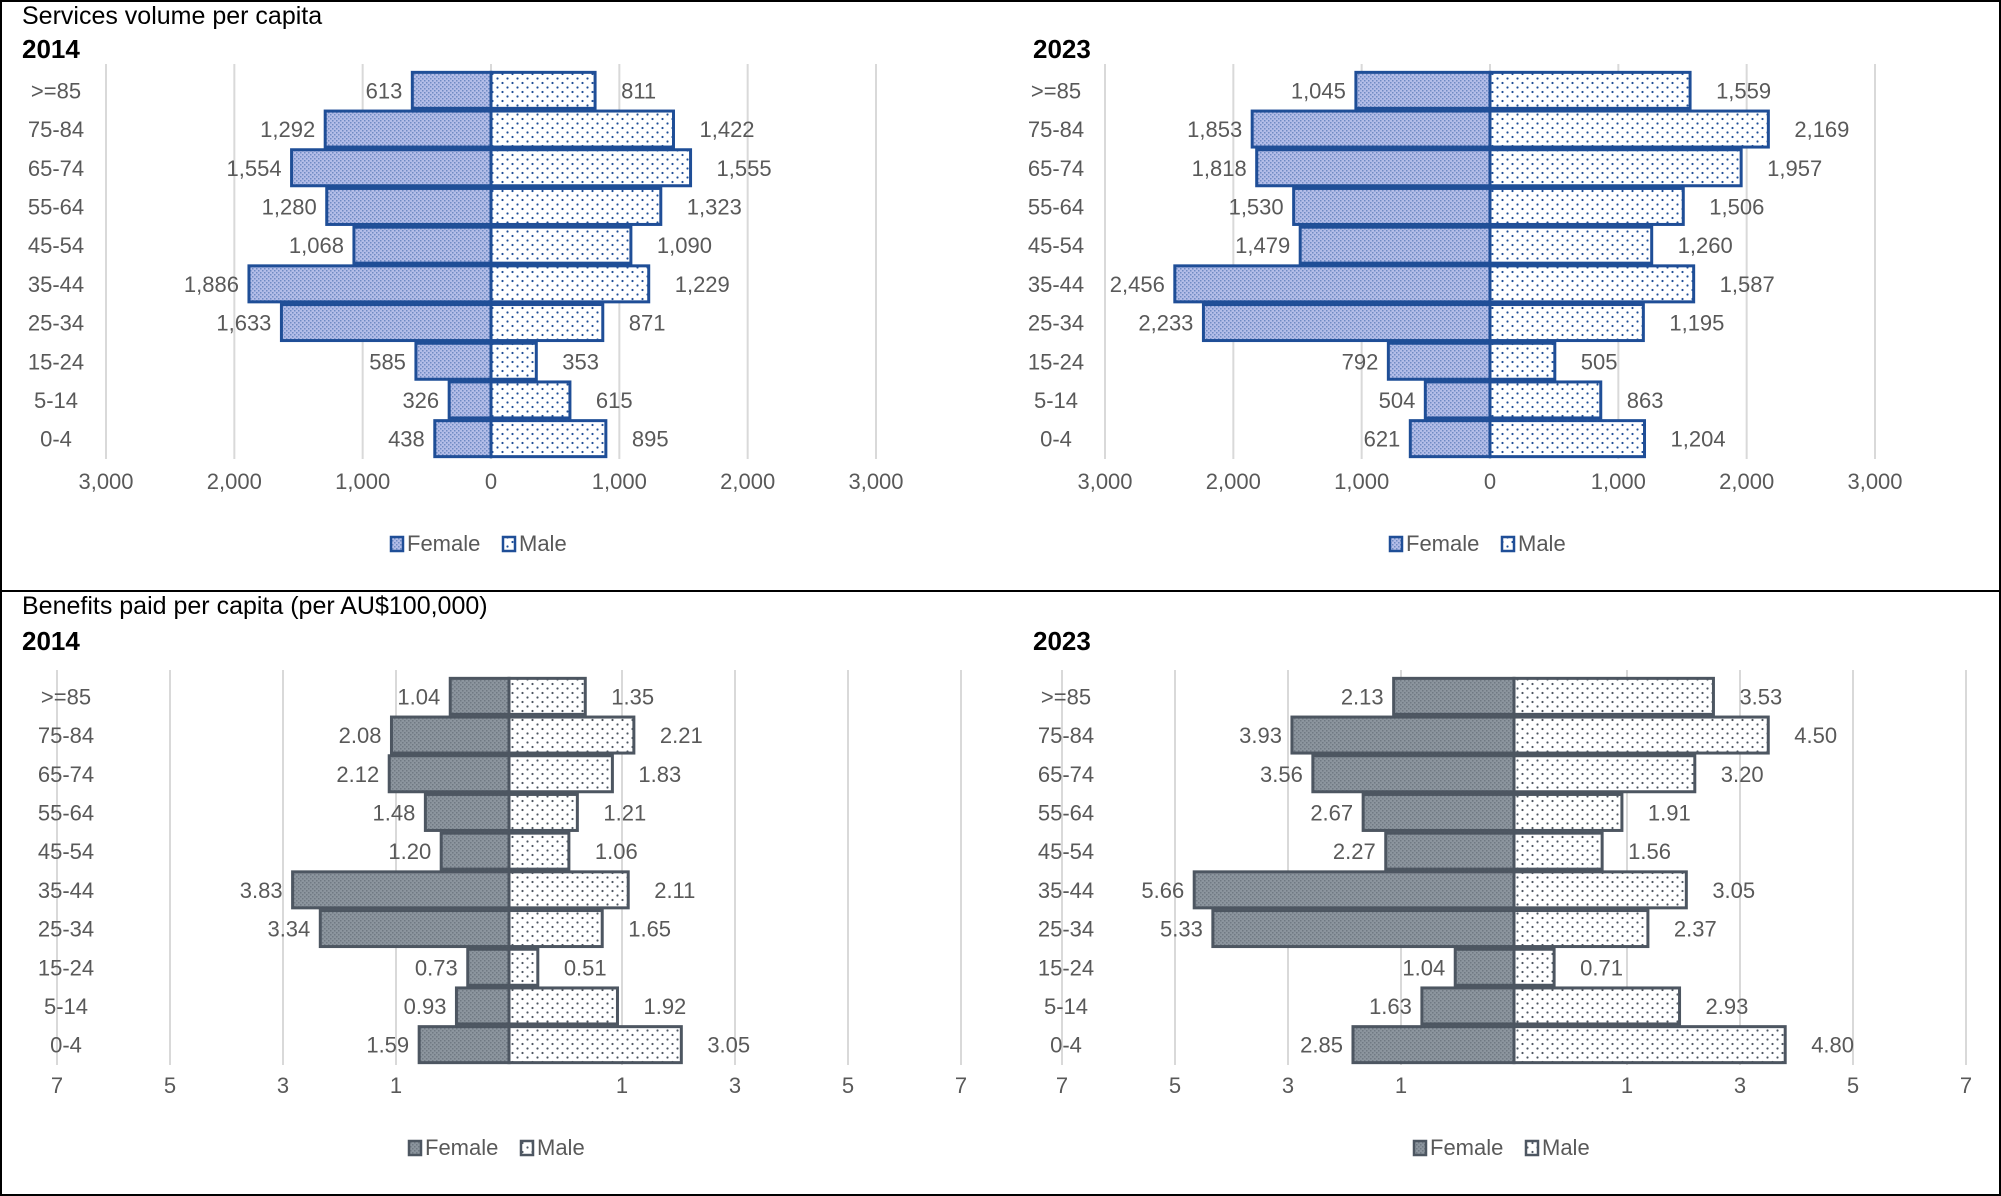 The image size is (2001, 1196). What do you see at coordinates (211, 284) in the screenshot?
I see `female-data-label: 1,886` at bounding box center [211, 284].